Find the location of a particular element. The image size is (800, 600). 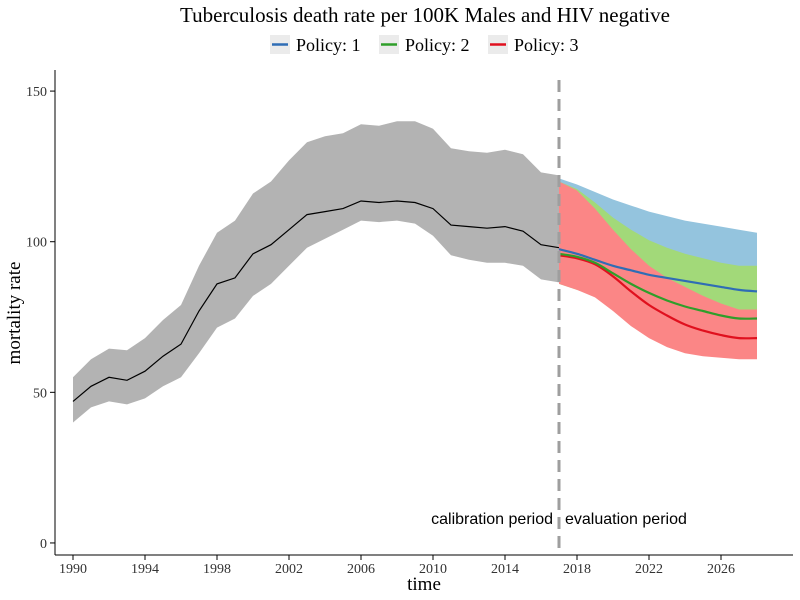

legend-item-policy-1: Policy: 1 is located at coordinates (315, 45).